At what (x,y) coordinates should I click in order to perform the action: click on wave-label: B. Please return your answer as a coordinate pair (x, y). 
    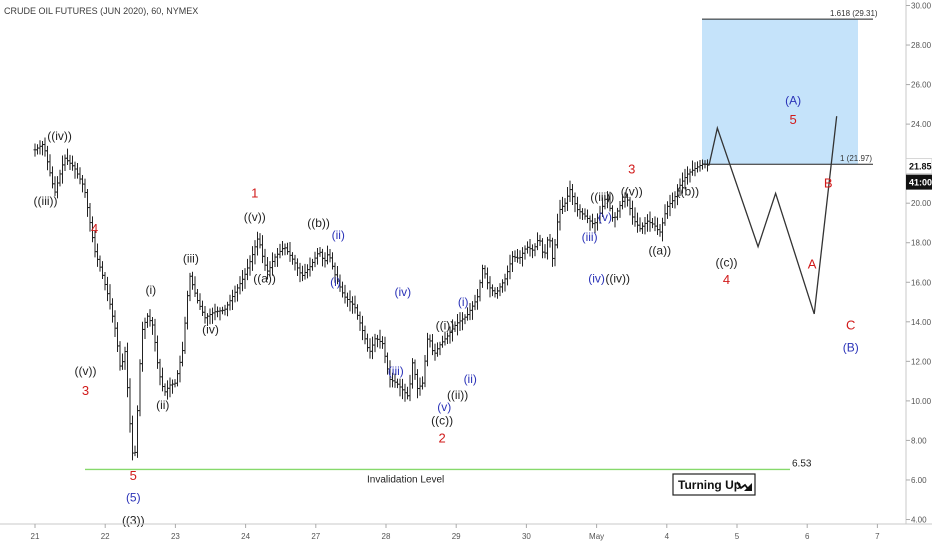
    Looking at the image, I should click on (828, 182).